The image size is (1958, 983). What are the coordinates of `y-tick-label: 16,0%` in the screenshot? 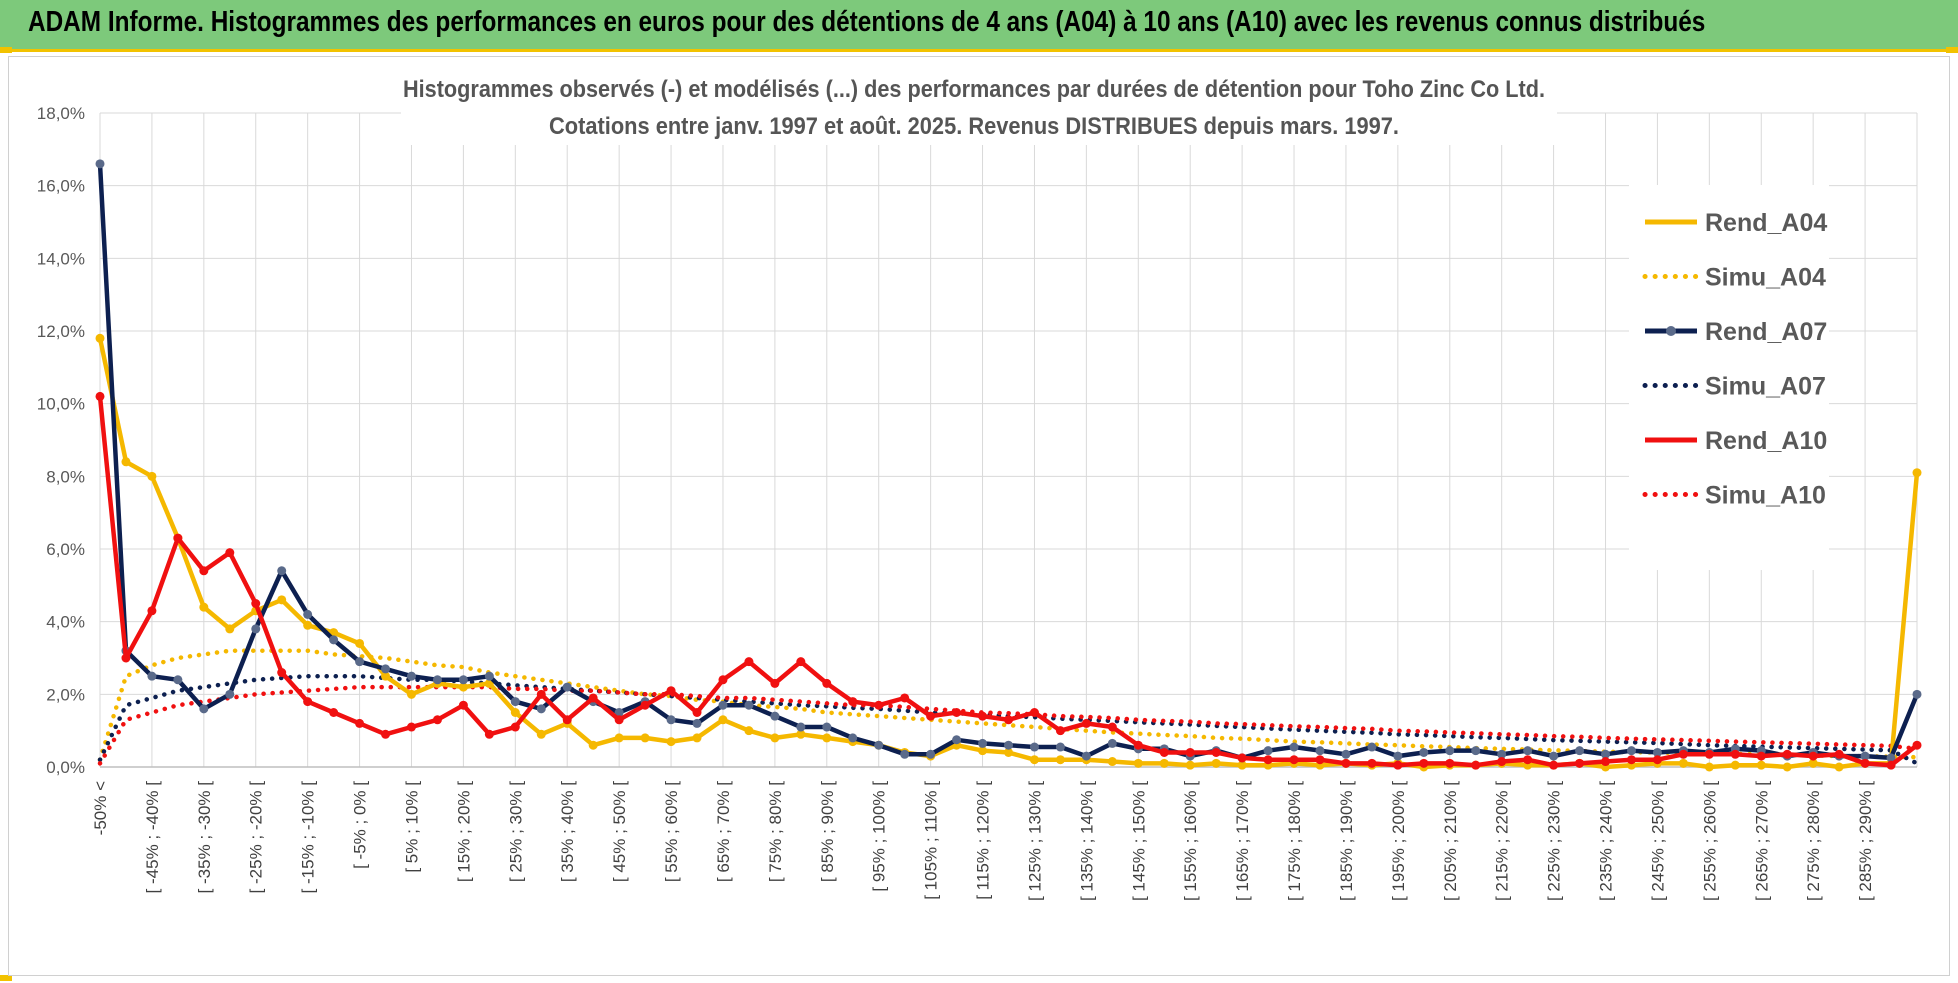 It's located at (61, 186).